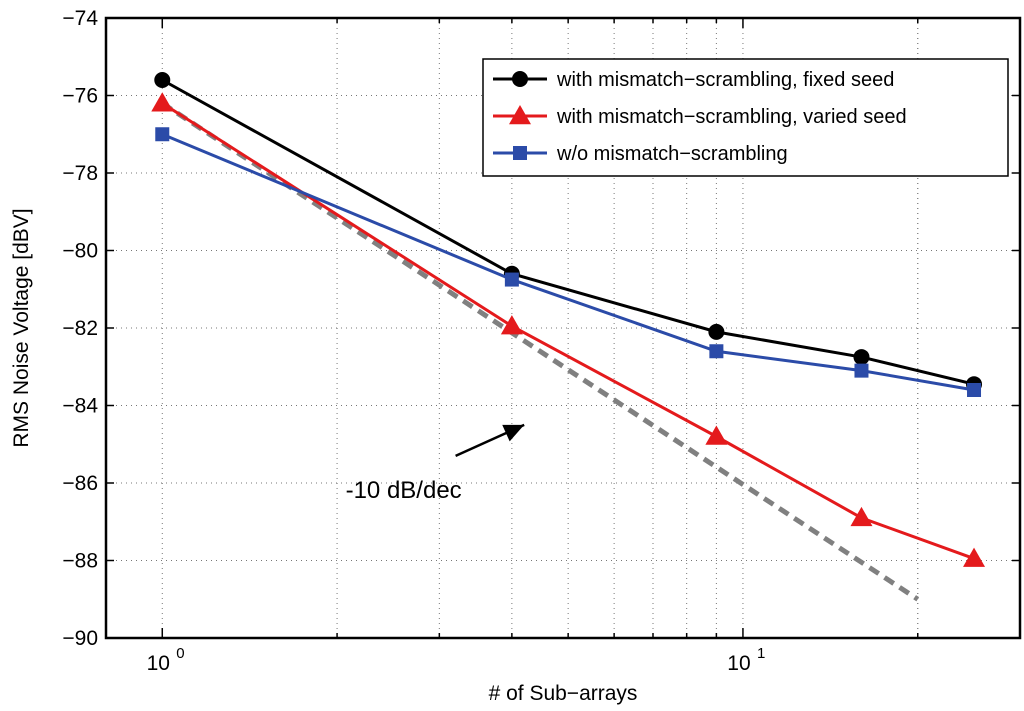 The image size is (1024, 711). Describe the element at coordinates (80, 173) in the screenshot. I see `y-tick-label: −78` at that location.